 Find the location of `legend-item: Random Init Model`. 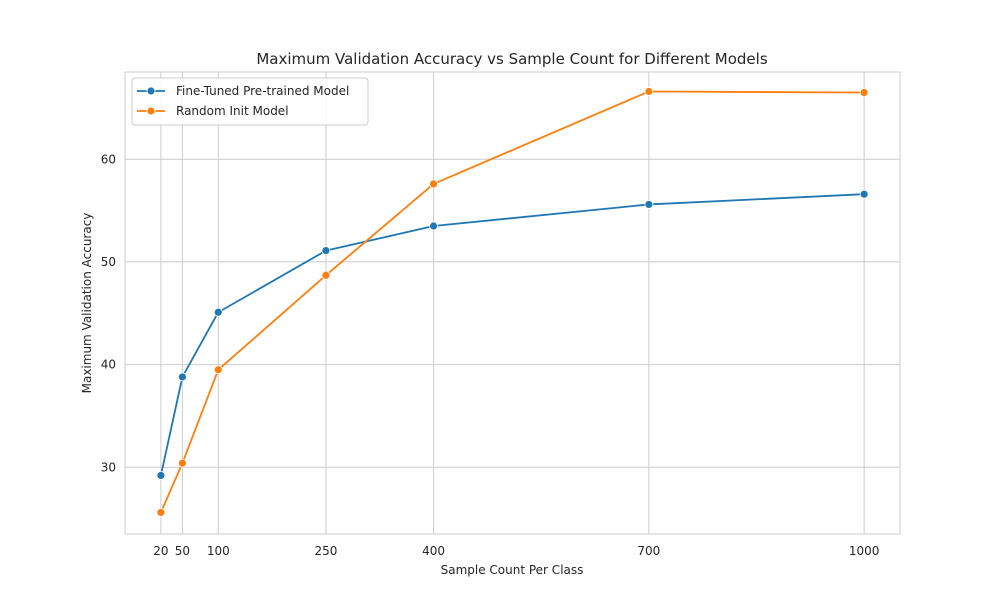

legend-item: Random Init Model is located at coordinates (213, 111).